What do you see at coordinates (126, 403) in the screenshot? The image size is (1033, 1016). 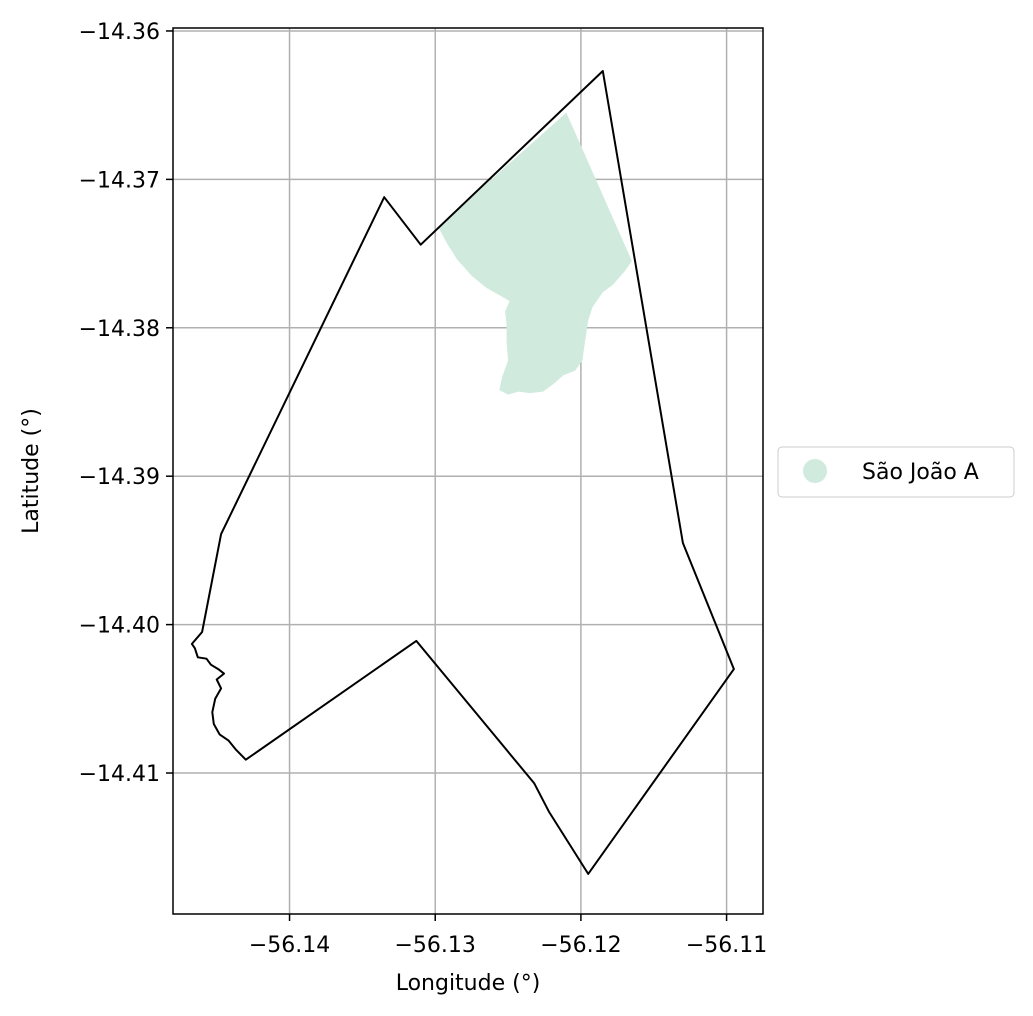 I see `y-axis-ticks: −14.36 −14.37 −14.38 −14.39 −14.40 −14.41` at bounding box center [126, 403].